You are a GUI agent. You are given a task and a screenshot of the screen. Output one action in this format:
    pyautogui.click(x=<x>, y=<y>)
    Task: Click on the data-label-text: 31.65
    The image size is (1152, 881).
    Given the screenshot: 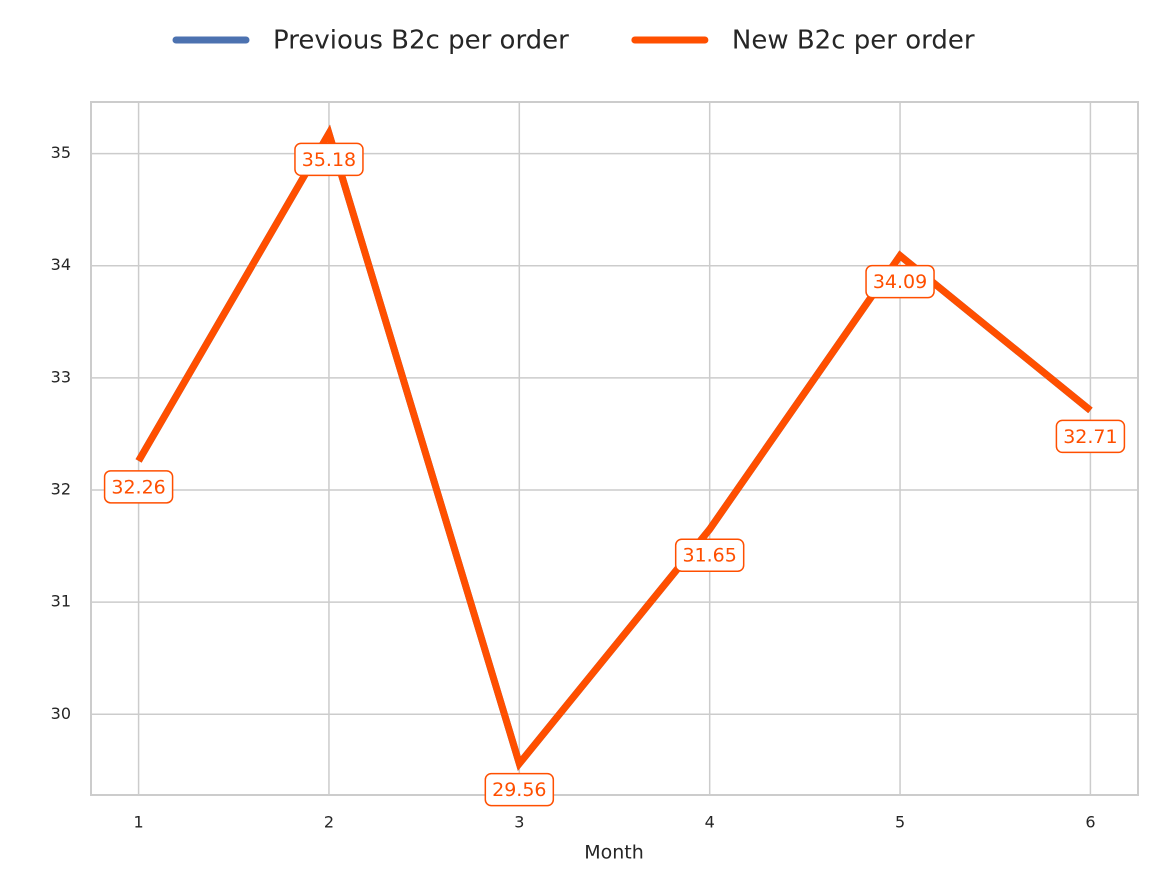 What is the action you would take?
    pyautogui.click(x=709, y=556)
    